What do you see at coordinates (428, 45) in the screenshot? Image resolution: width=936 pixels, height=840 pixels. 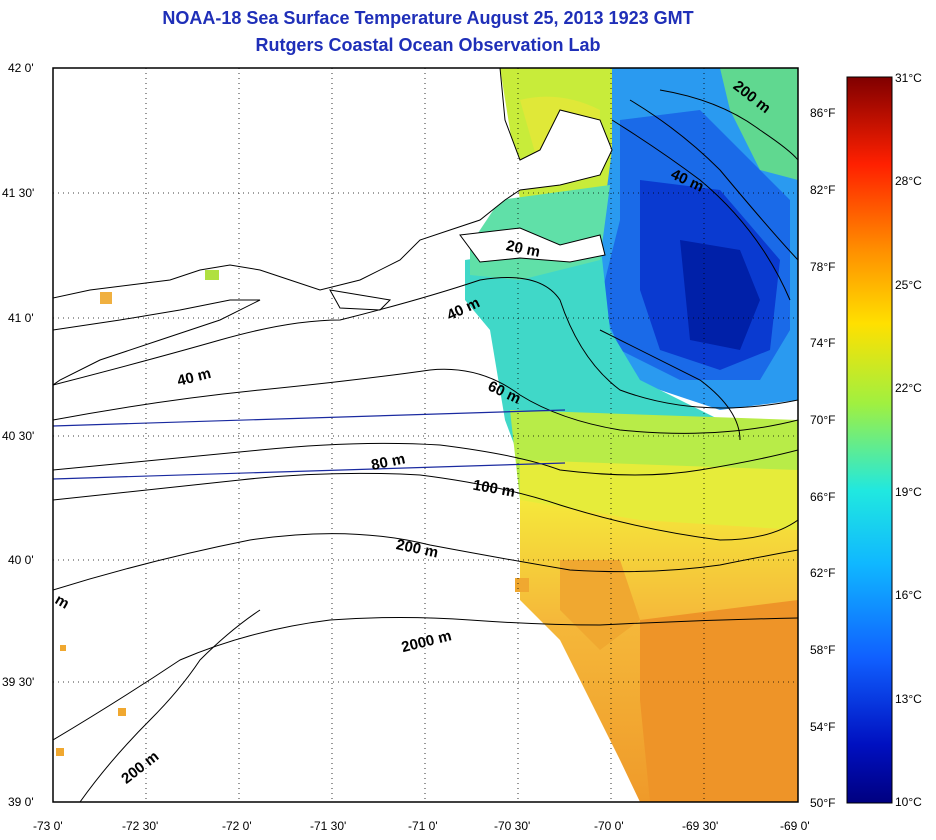 I see `map-subtitle: Rutgers Coastal Ocean Observation Lab` at bounding box center [428, 45].